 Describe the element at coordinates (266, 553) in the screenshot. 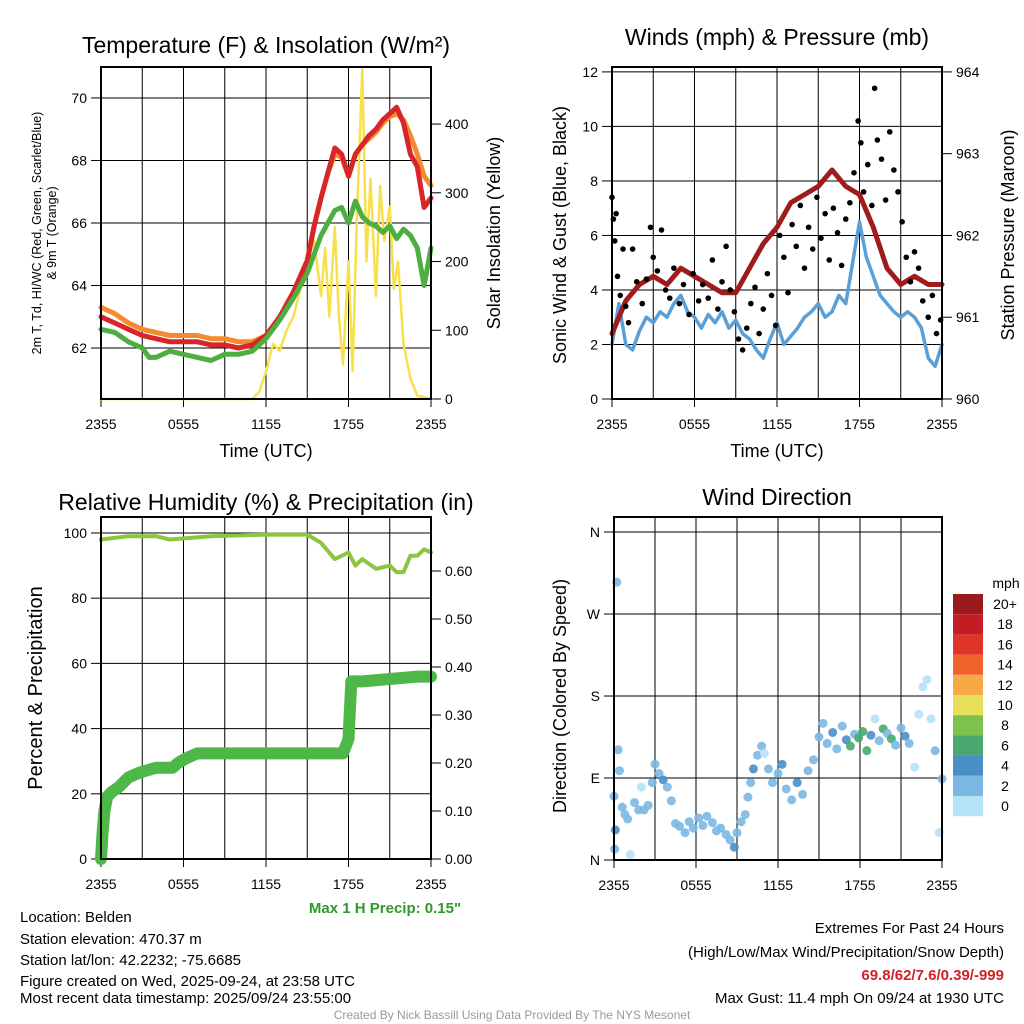

I see `relative-humidity-line` at that location.